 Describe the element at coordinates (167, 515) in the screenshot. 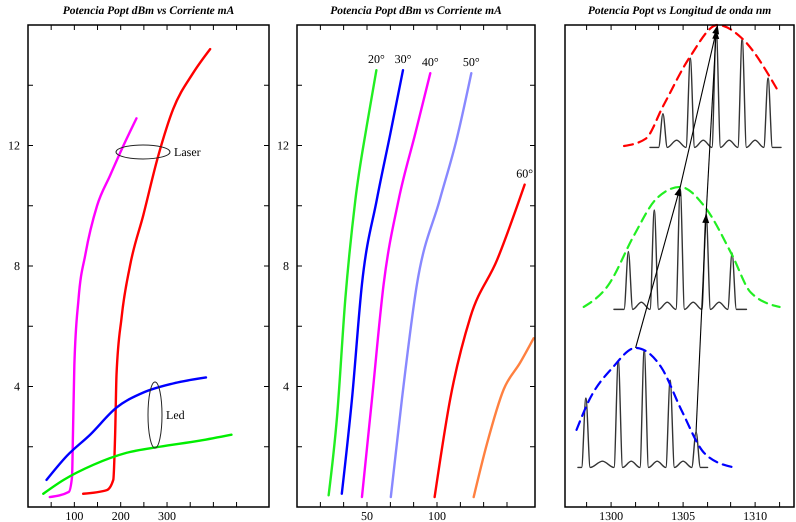

I see `x-tick-label: 300` at that location.